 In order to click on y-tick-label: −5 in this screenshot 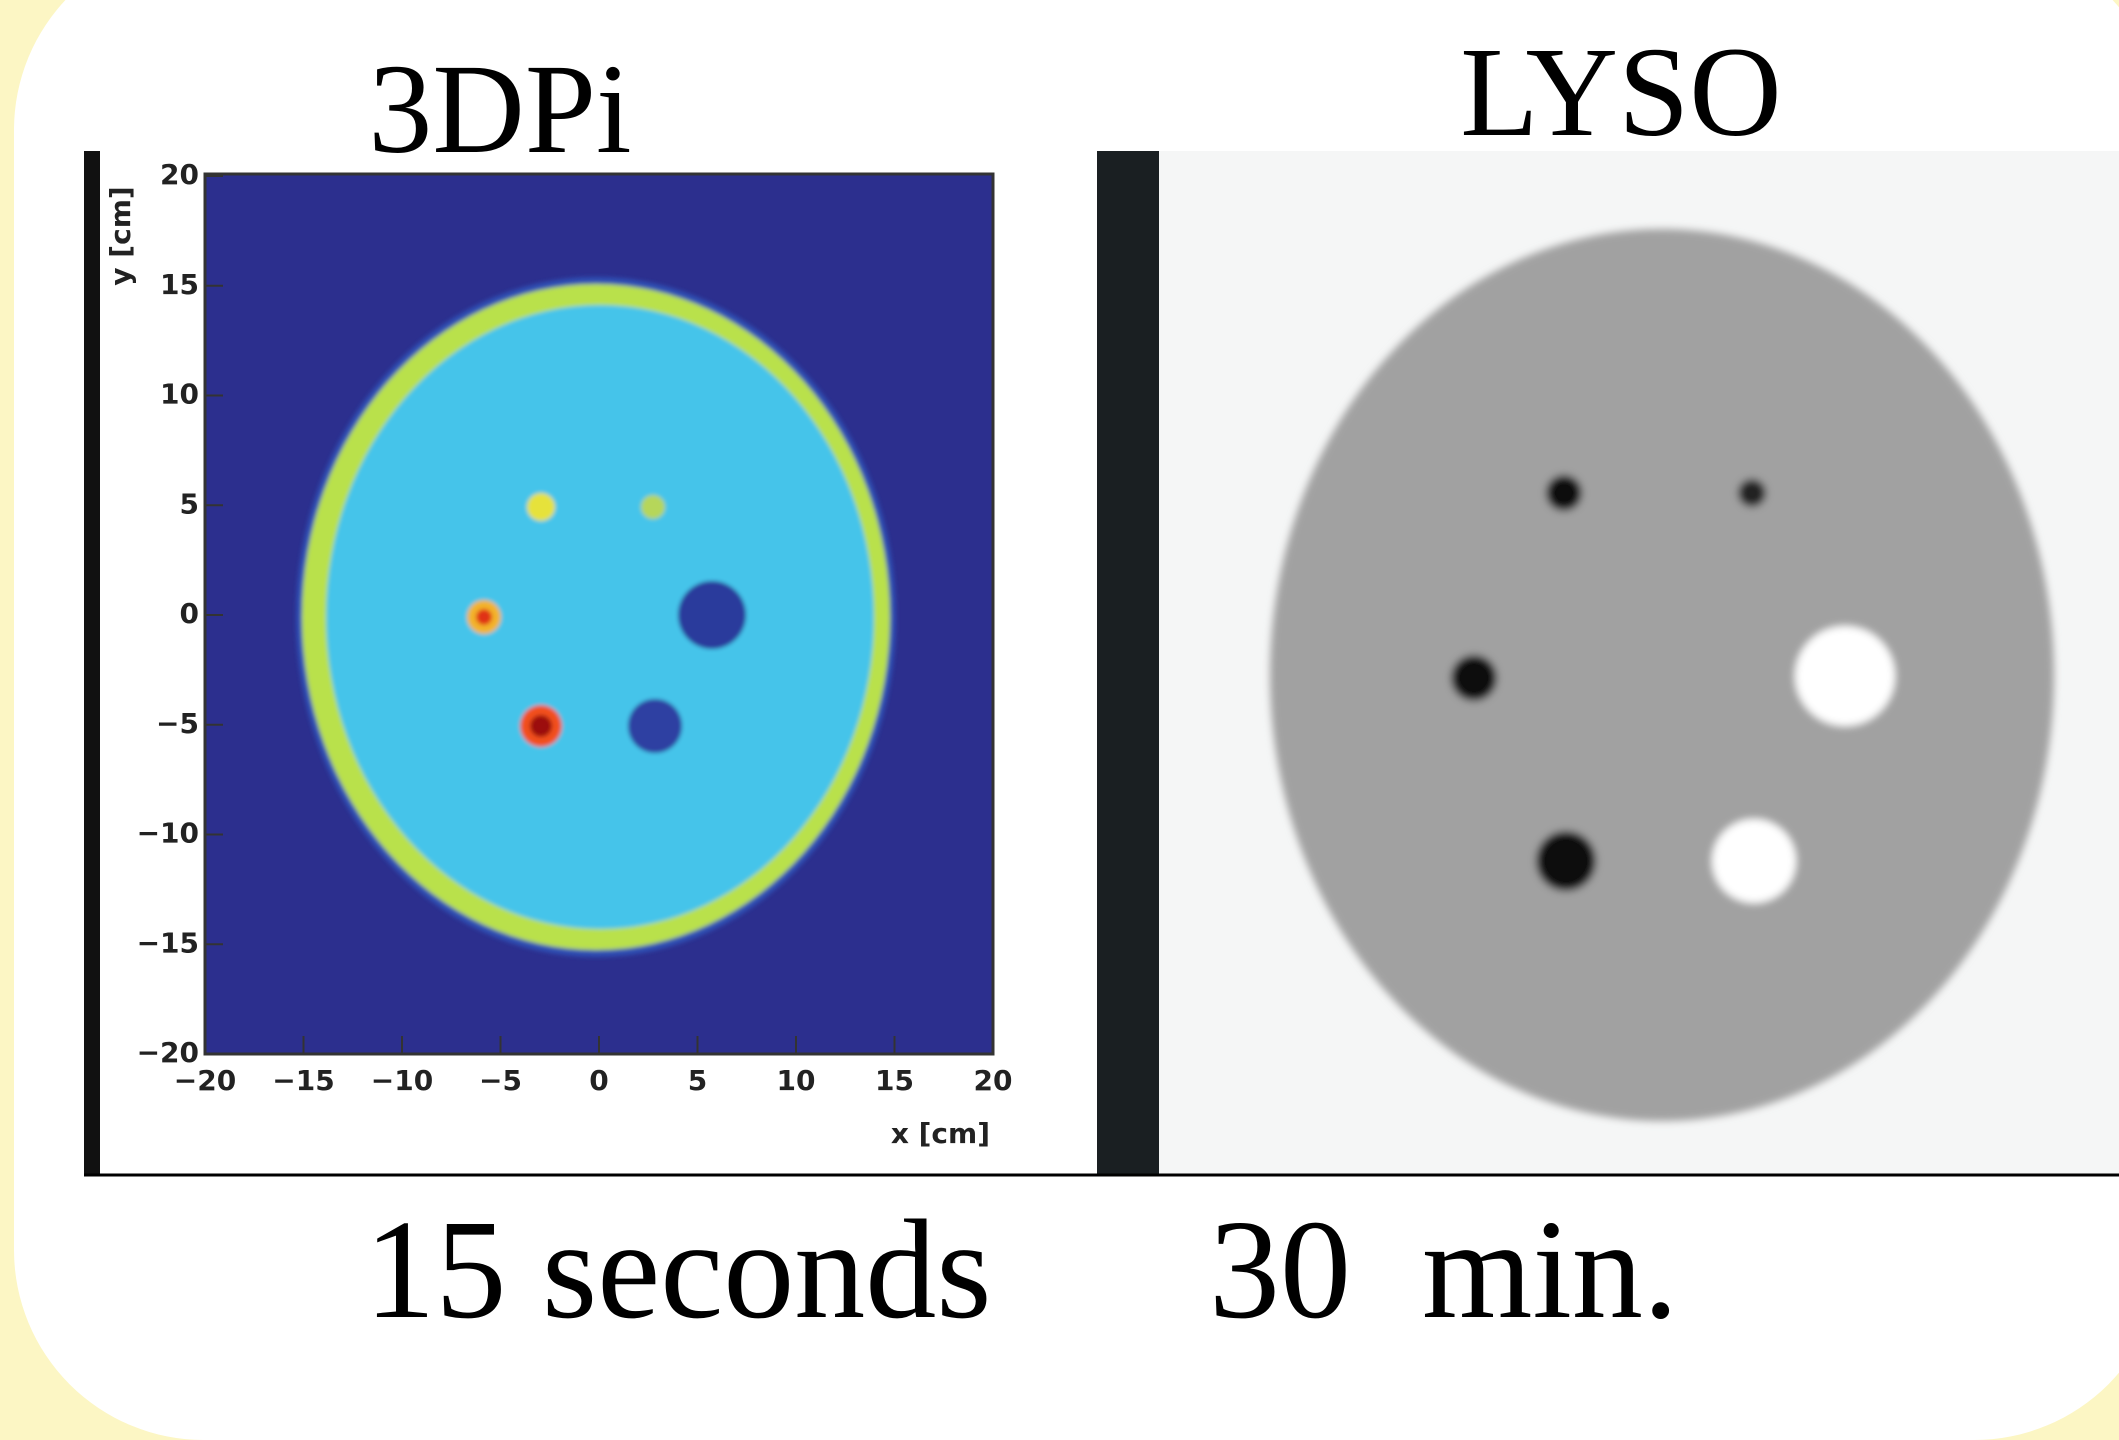, I will do `click(177, 723)`.